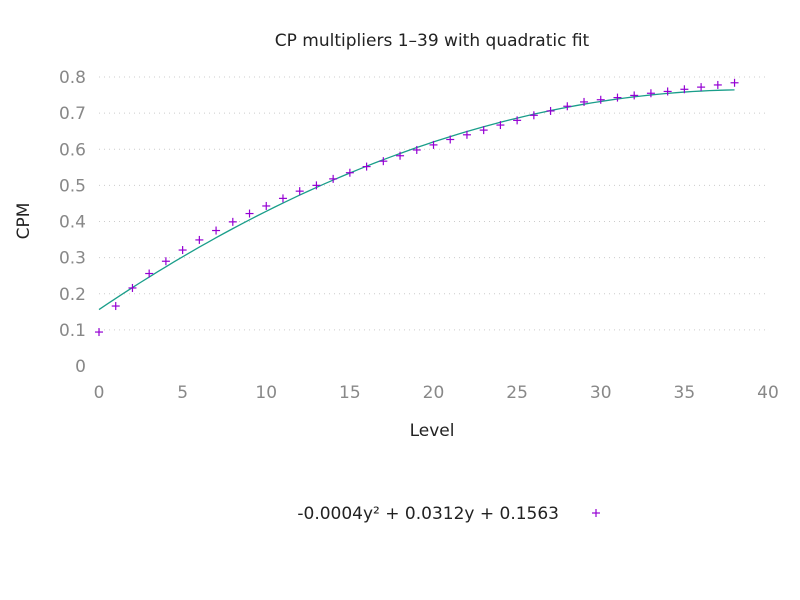  Describe the element at coordinates (24, 221) in the screenshot. I see `y-axis-label: CPM` at that location.